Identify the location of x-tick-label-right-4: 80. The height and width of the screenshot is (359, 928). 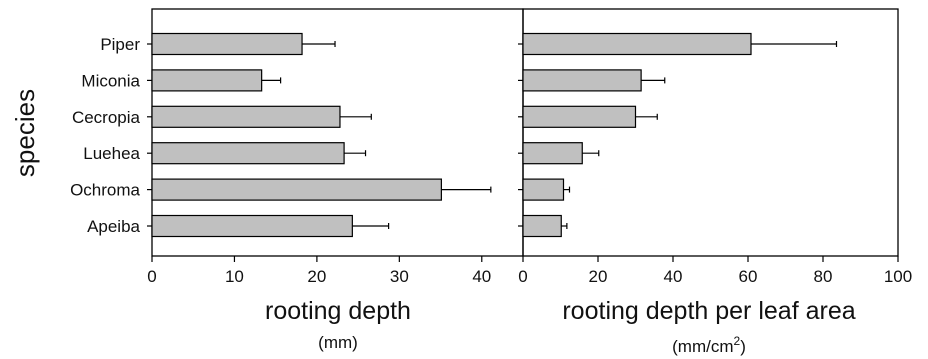
(823, 276).